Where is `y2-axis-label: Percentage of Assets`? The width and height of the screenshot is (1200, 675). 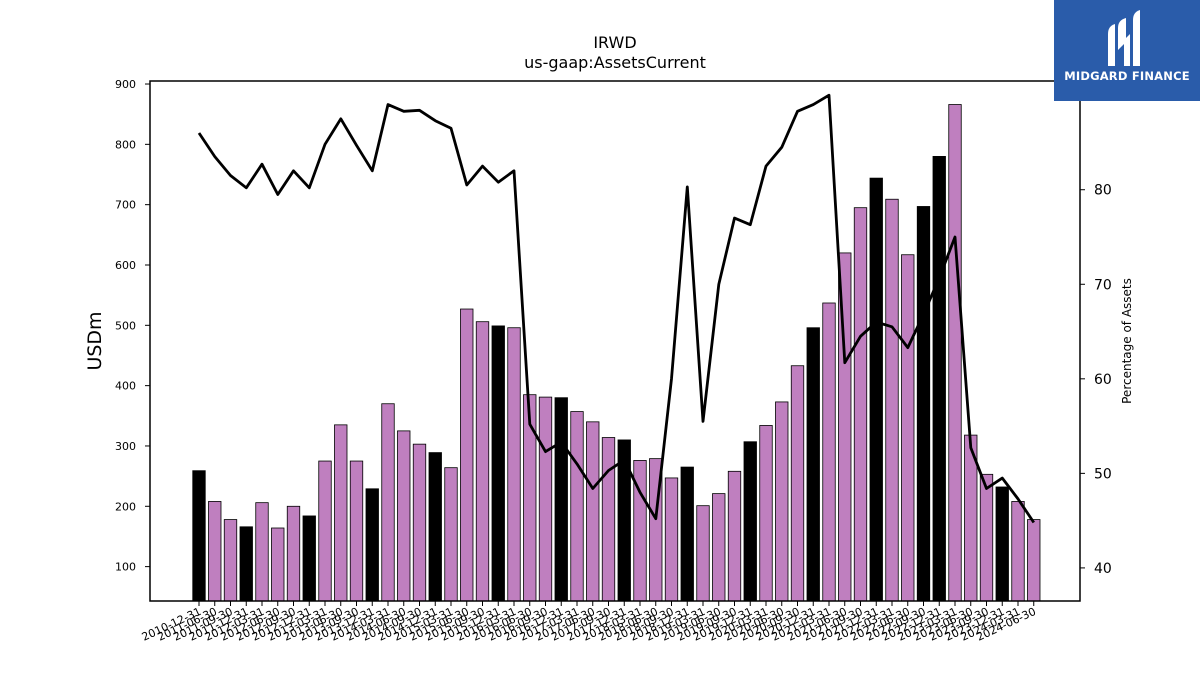 y2-axis-label: Percentage of Assets is located at coordinates (1127, 341).